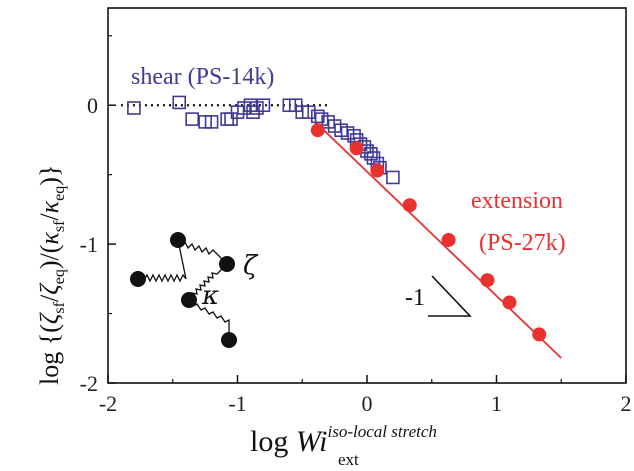 This screenshot has width=634, height=471. I want to click on x-label-subscript: ext, so click(348, 459).